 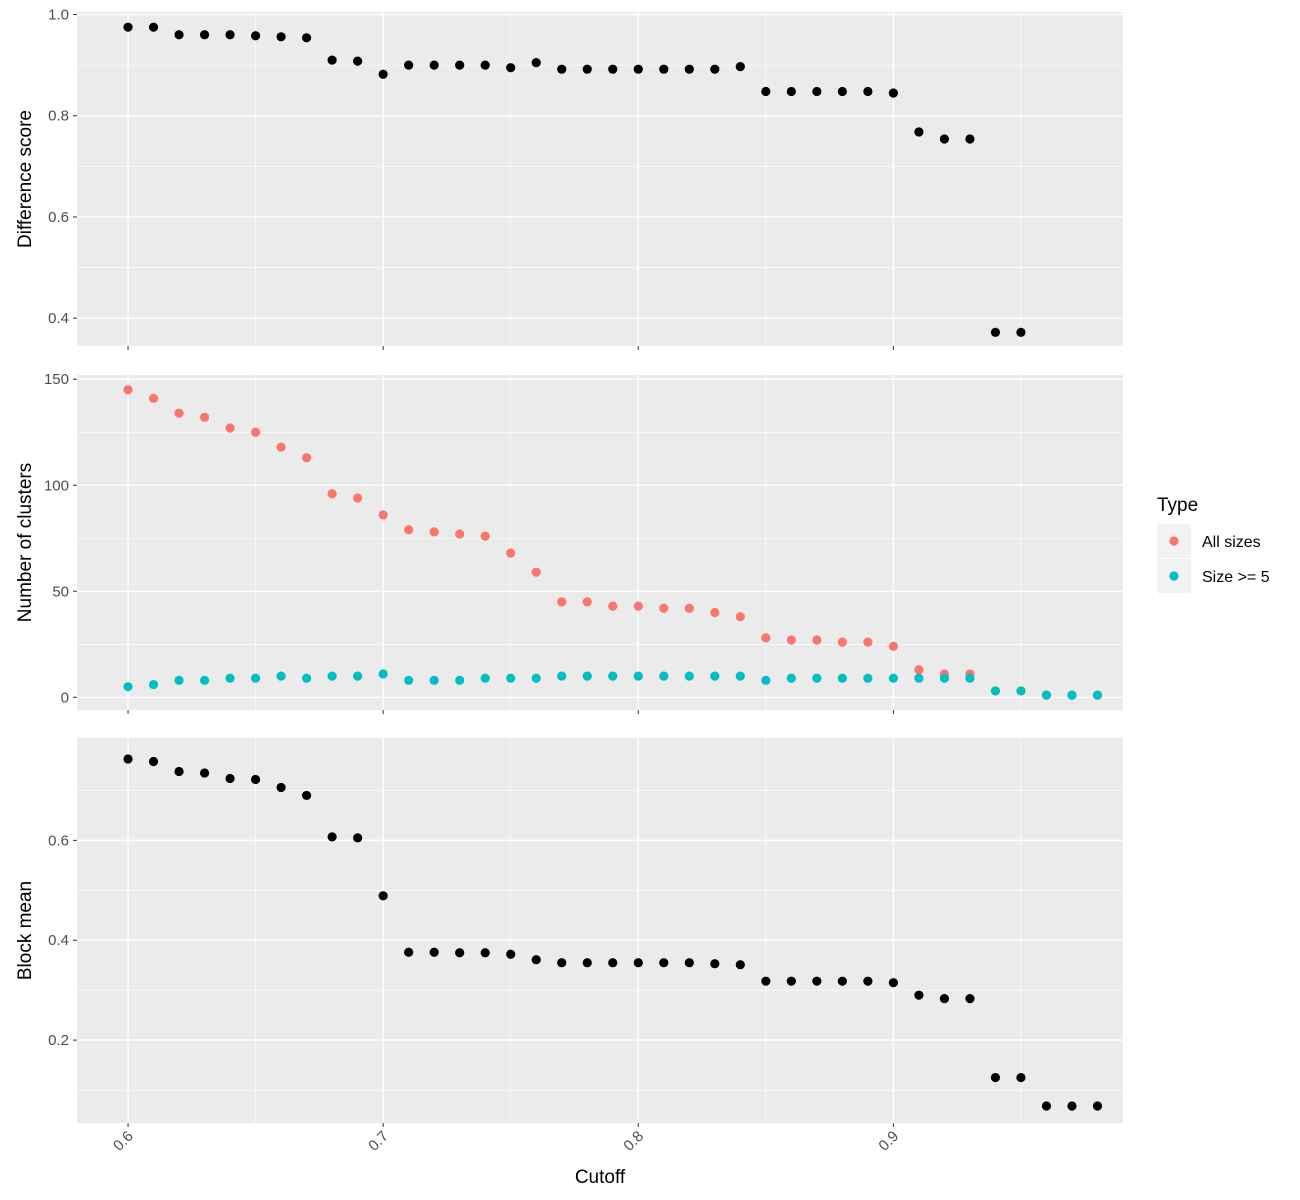 I want to click on legend: Type All sizes Size >= 5, so click(x=1213, y=544).